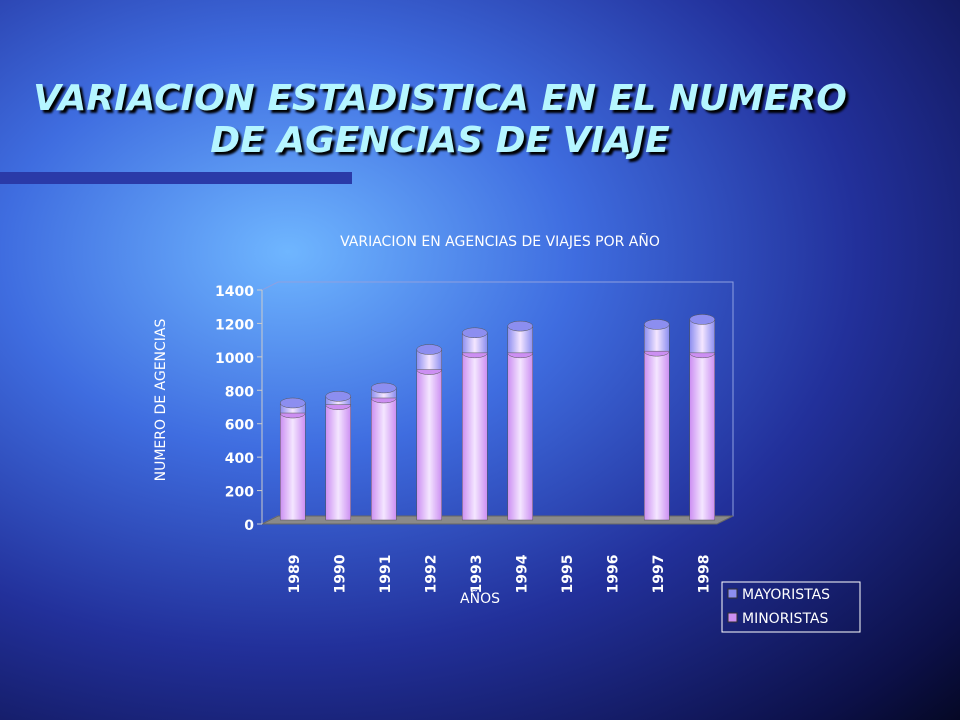 The image size is (960, 720). What do you see at coordinates (500, 241) in the screenshot?
I see `chart-title: VARIACION EN AGENCIAS DE VIAJES POR AÑO` at bounding box center [500, 241].